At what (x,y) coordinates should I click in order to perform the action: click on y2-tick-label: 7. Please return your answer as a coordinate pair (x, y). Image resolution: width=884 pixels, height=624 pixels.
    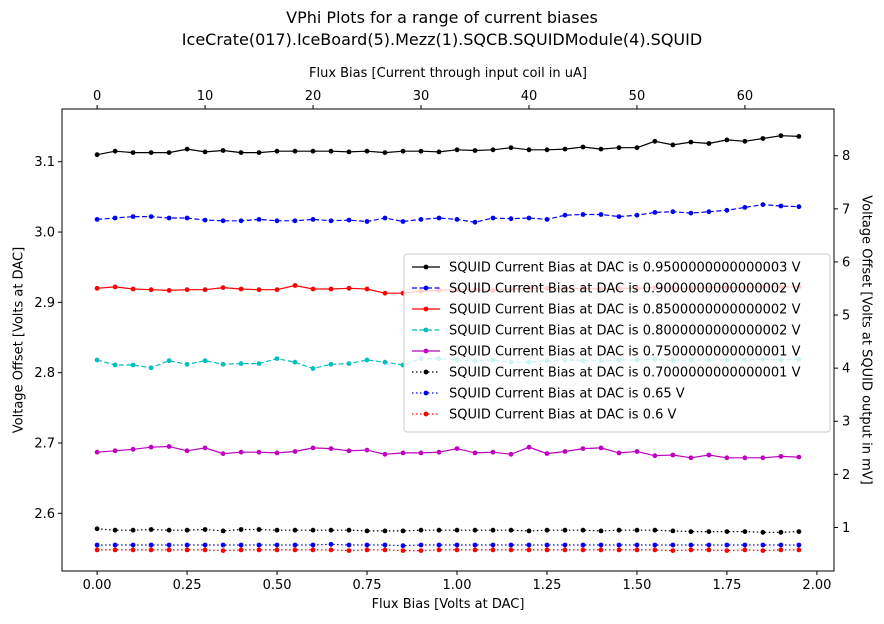
    Looking at the image, I should click on (846, 209).